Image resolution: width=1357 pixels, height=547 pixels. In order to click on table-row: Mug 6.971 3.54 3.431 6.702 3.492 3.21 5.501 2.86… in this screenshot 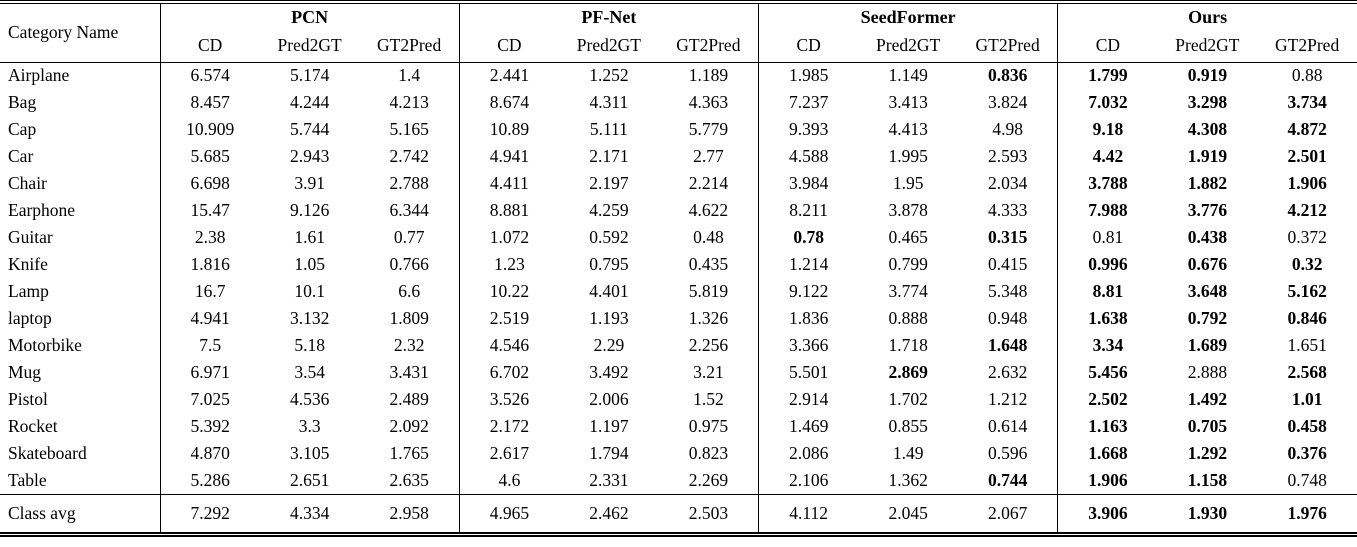, I will do `click(678, 372)`.